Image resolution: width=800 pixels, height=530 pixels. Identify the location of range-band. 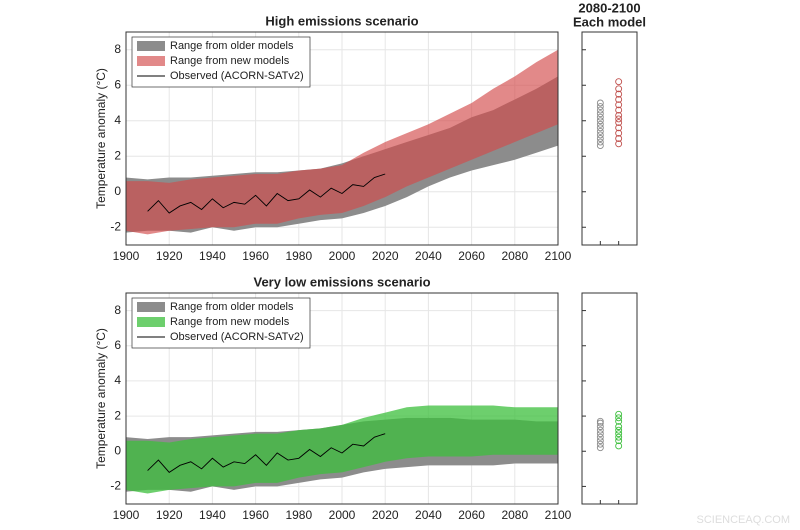
(342, 449).